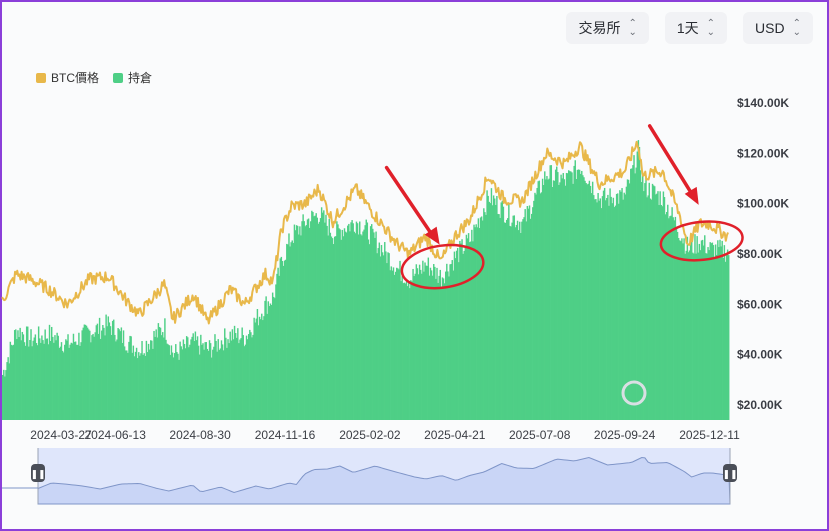  Describe the element at coordinates (200, 435) in the screenshot. I see `x-tick-label: 2024-08-30` at that location.